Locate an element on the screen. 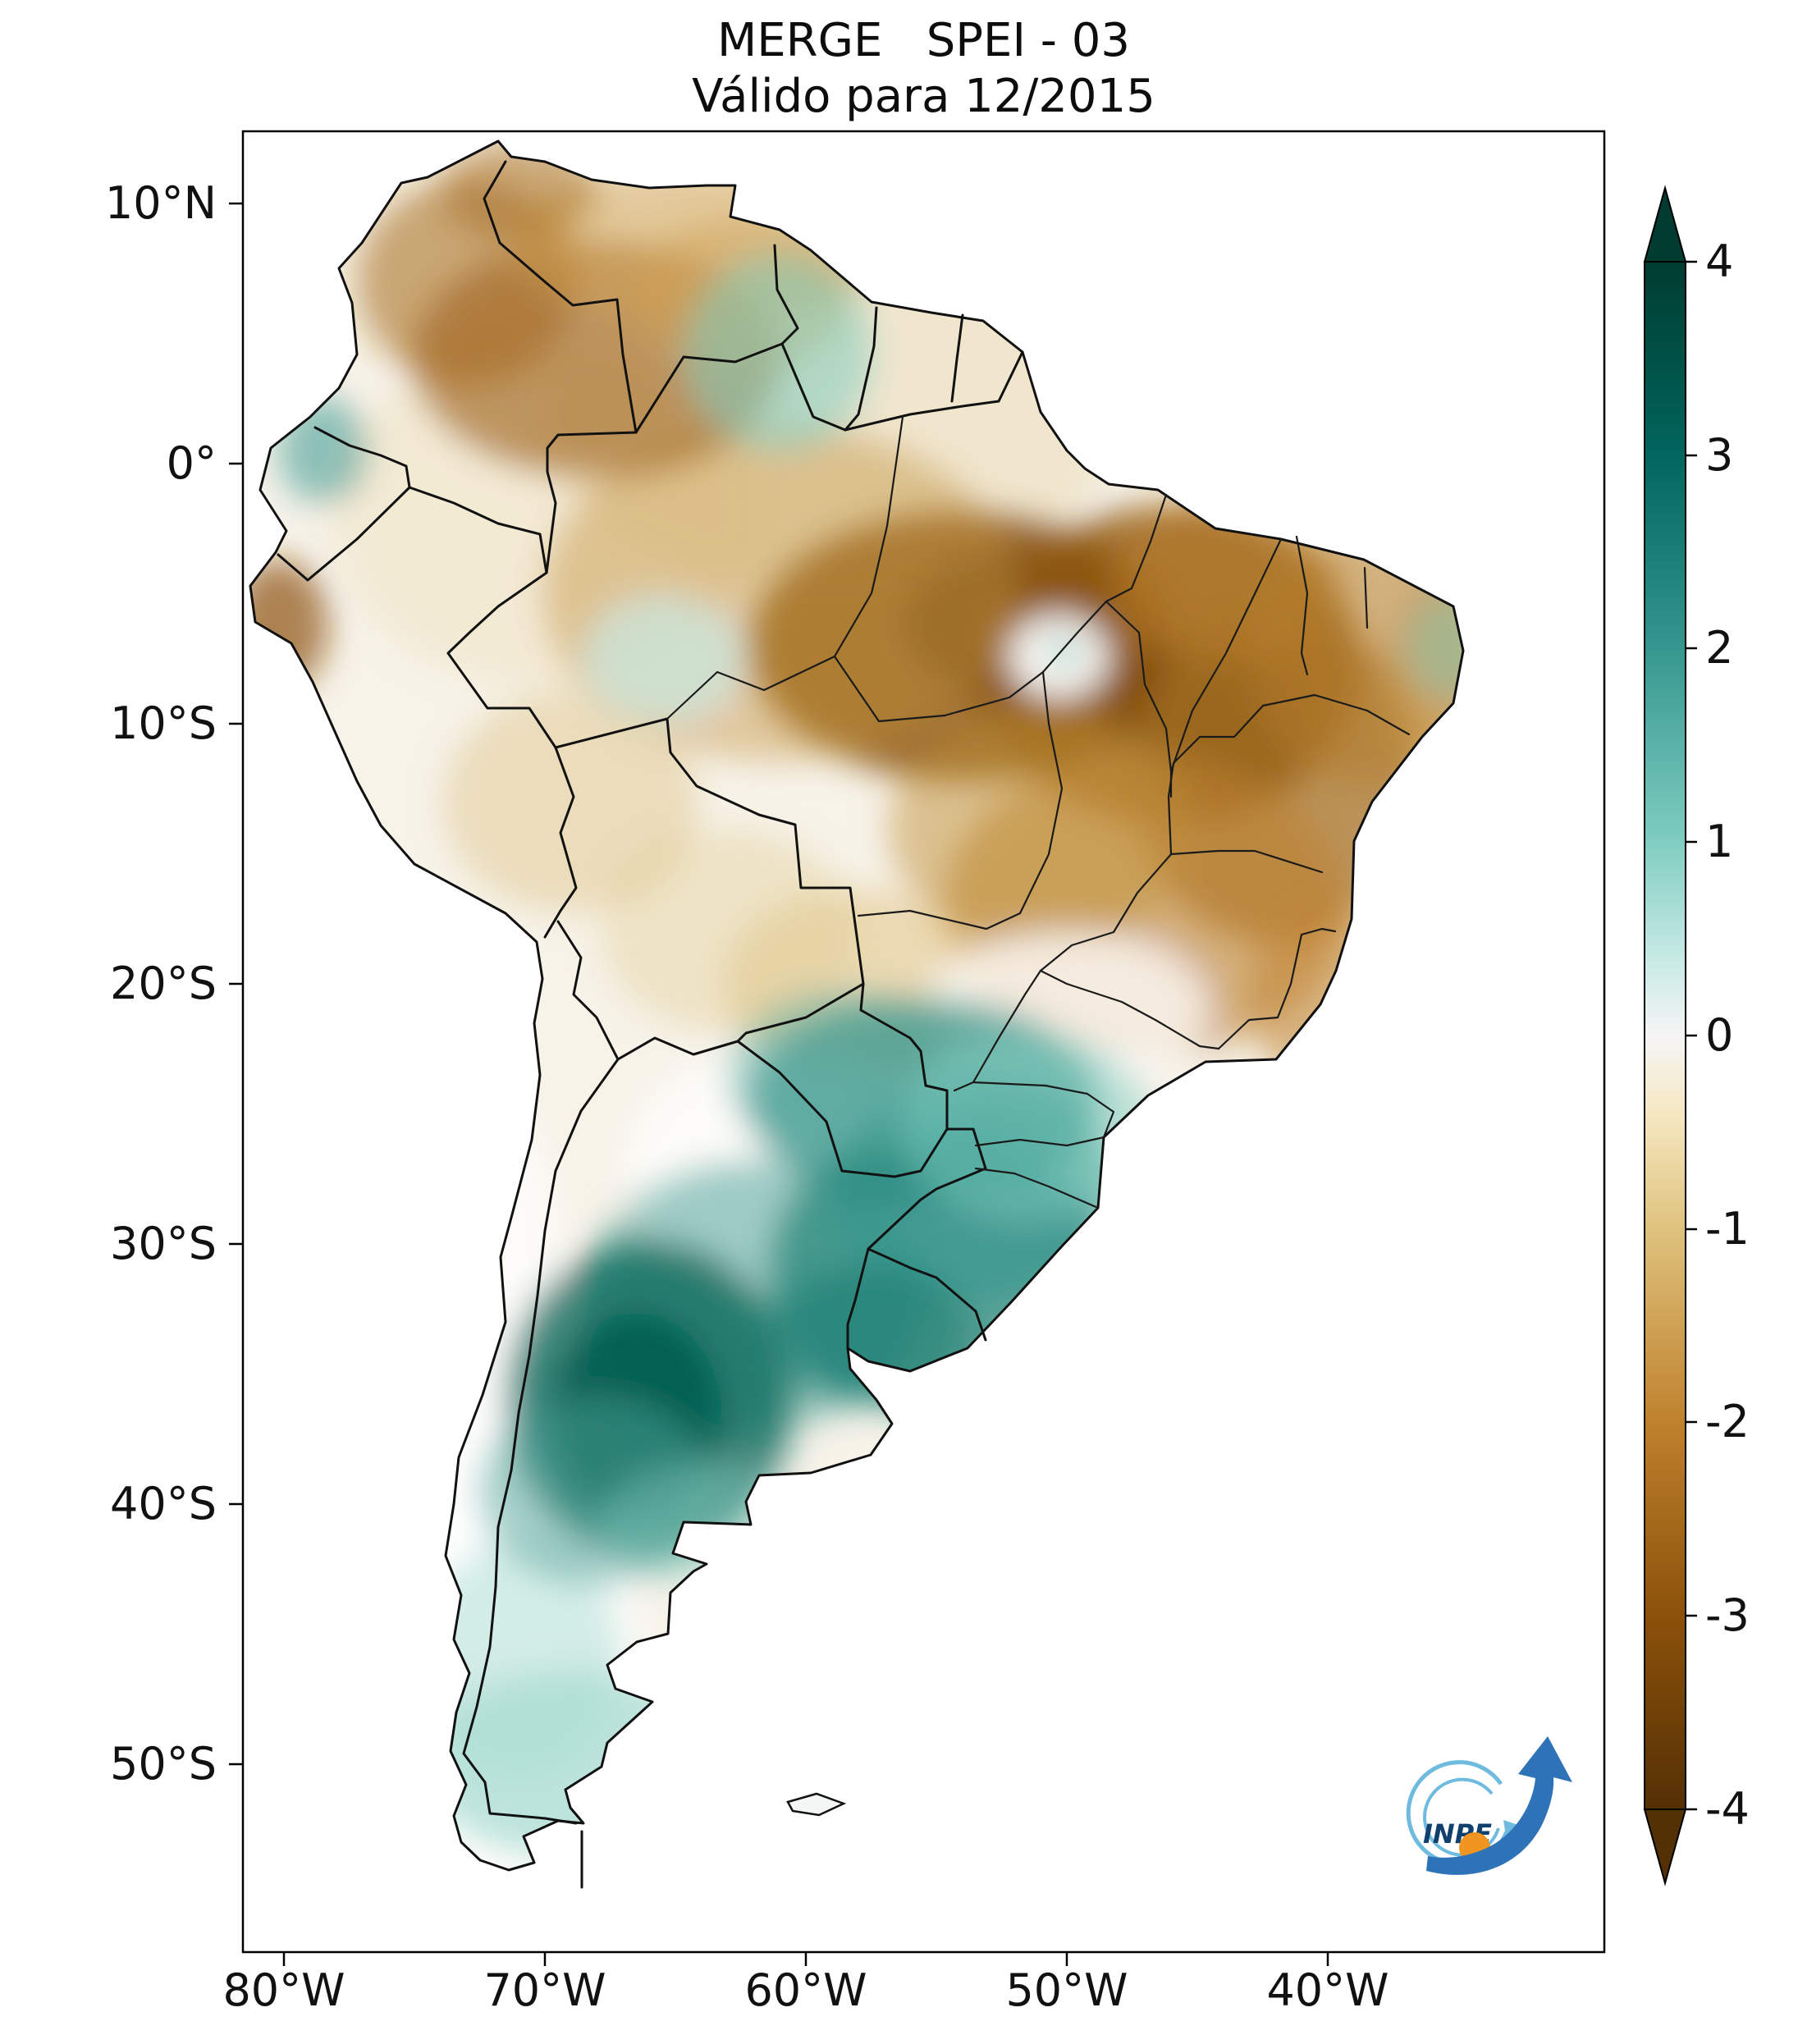  colorbar is located at coordinates (1670, 1035).